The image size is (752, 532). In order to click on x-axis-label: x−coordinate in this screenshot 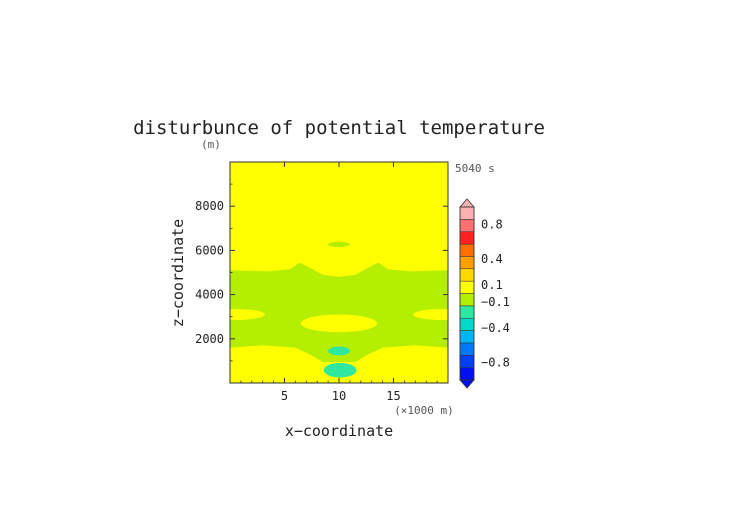, I will do `click(339, 431)`.